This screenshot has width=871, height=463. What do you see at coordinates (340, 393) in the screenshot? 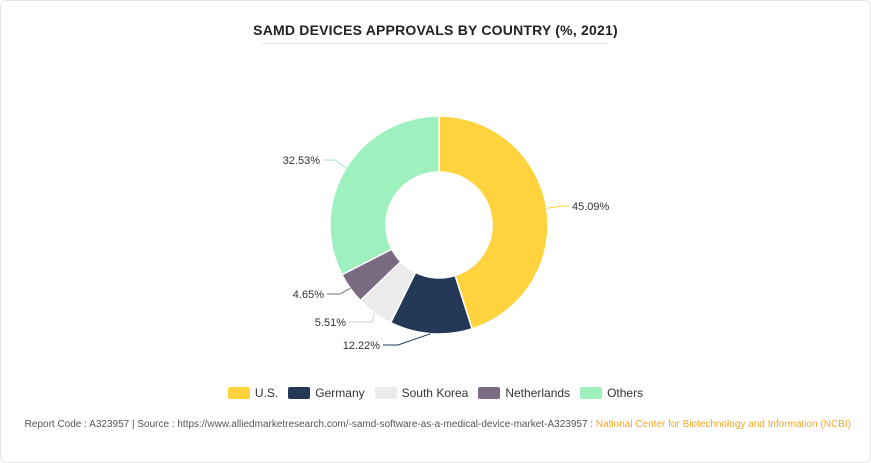
I see `legend-label-germany: Germany` at bounding box center [340, 393].